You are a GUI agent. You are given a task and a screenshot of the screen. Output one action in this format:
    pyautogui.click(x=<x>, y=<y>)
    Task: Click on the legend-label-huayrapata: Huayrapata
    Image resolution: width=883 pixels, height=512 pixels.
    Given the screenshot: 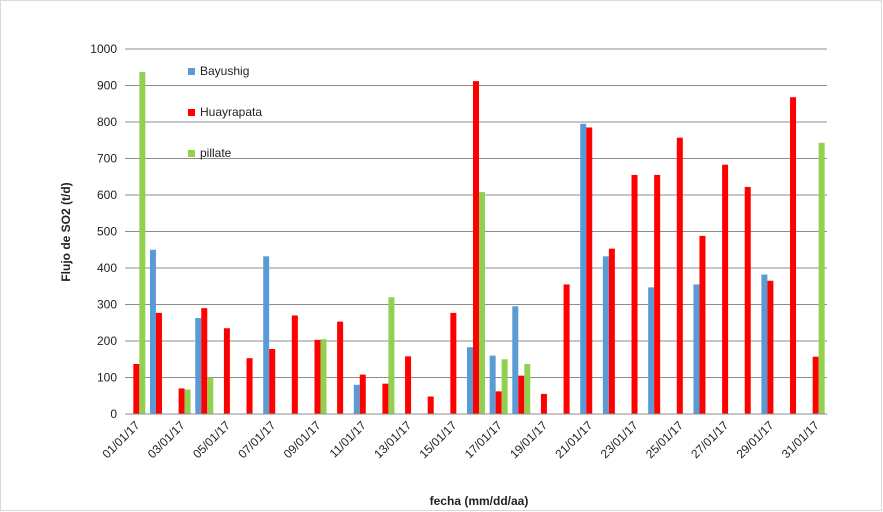 What is the action you would take?
    pyautogui.click(x=231, y=112)
    